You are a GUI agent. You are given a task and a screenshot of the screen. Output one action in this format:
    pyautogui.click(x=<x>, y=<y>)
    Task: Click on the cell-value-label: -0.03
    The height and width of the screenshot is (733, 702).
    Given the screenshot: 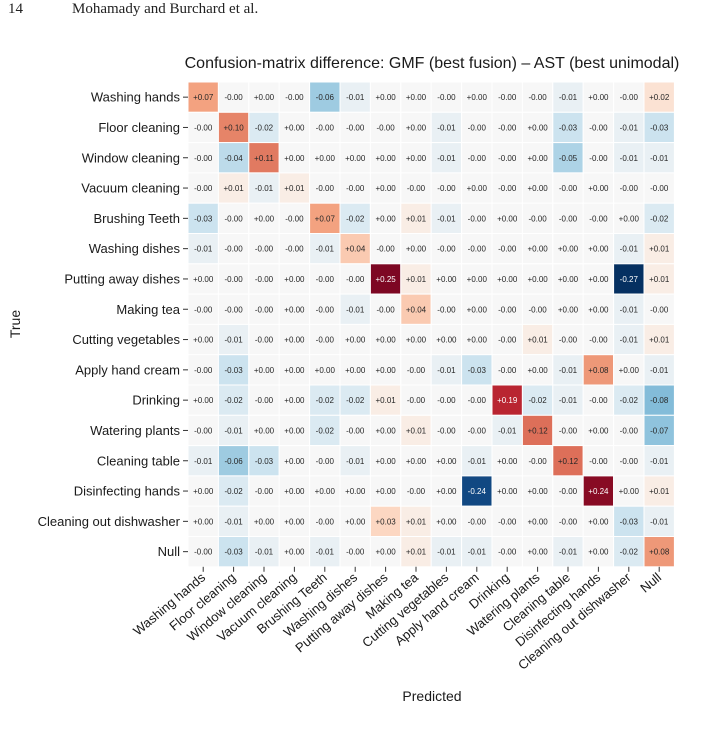 What is the action you would take?
    pyautogui.click(x=233, y=370)
    